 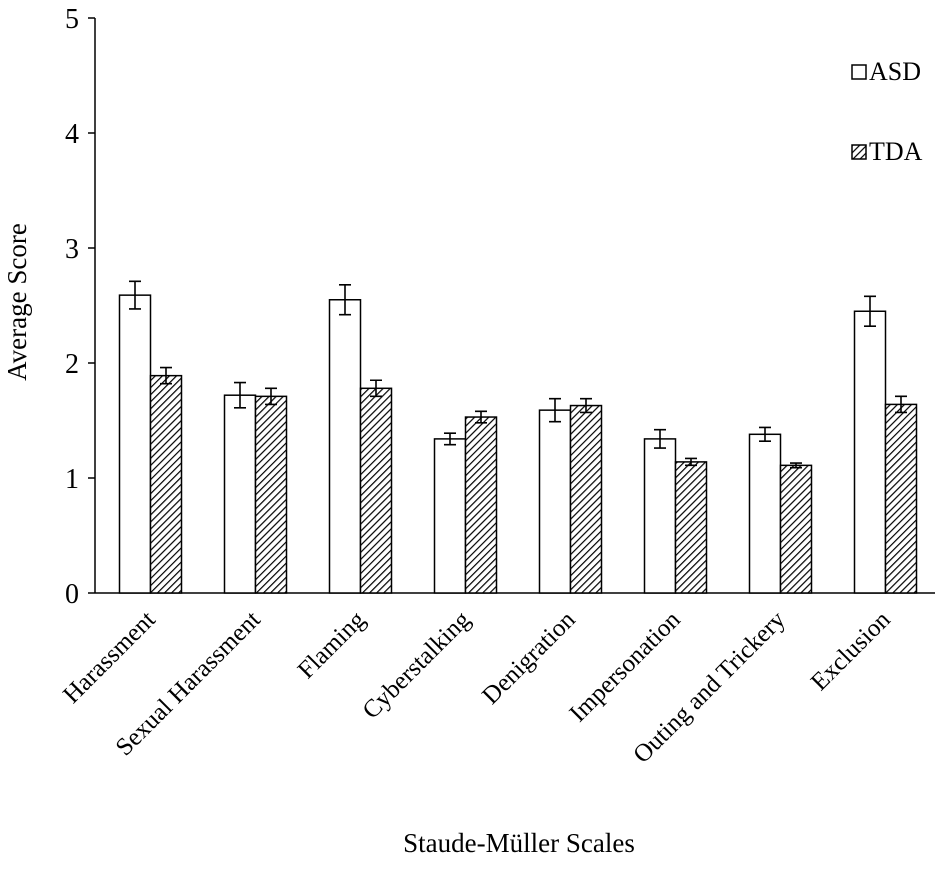 I want to click on x-tick-label: Cyberstalking, so click(x=416, y=665).